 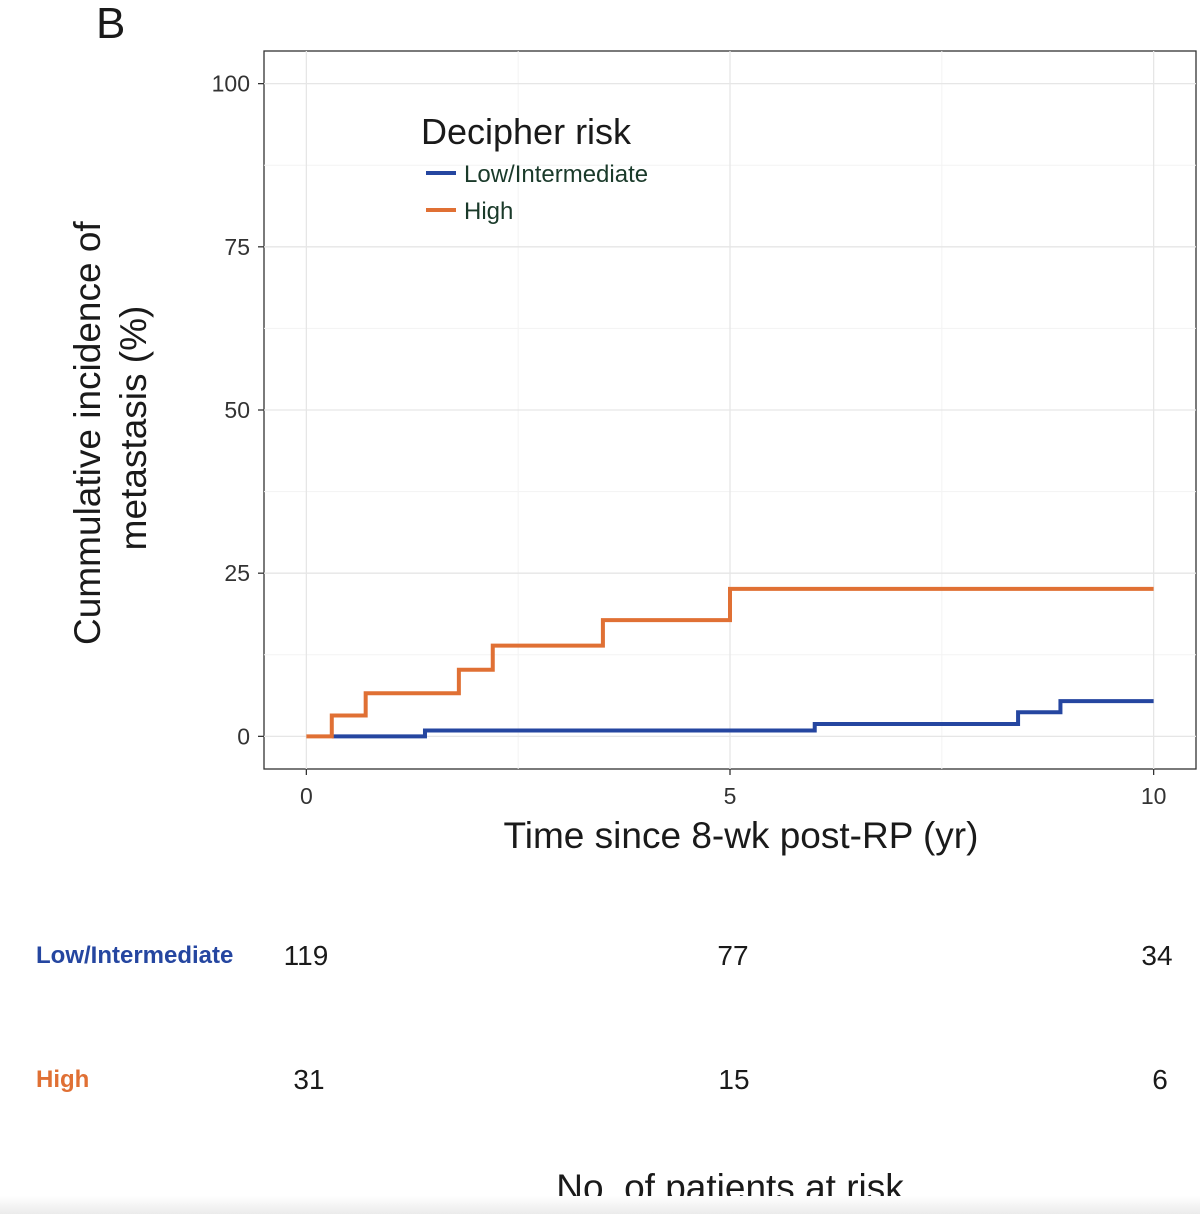 I want to click on legend-label-high: High, so click(x=488, y=211).